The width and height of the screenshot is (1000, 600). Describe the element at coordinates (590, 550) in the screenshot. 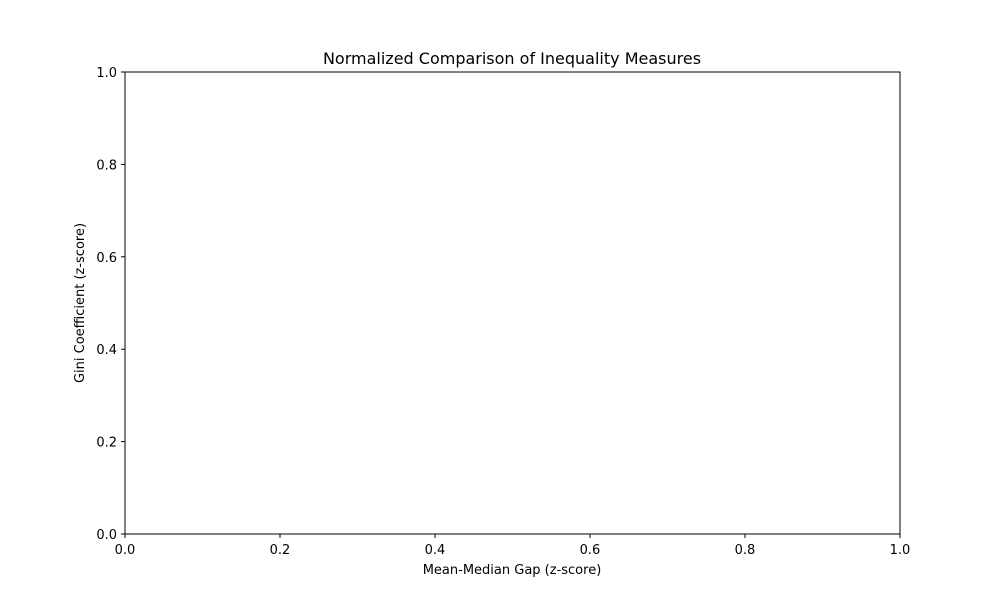

I see `x-tick-label: 0.6` at that location.